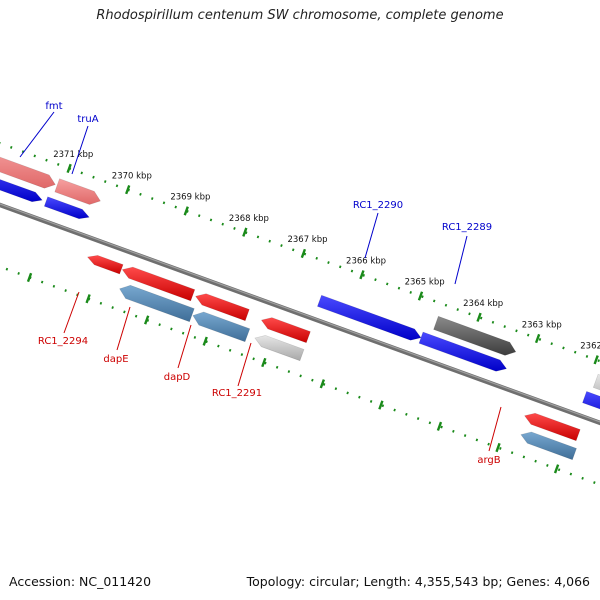 This screenshot has width=600, height=600. What do you see at coordinates (366, 261) in the screenshot?
I see `kbp-label: 2366 kbp` at bounding box center [366, 261].